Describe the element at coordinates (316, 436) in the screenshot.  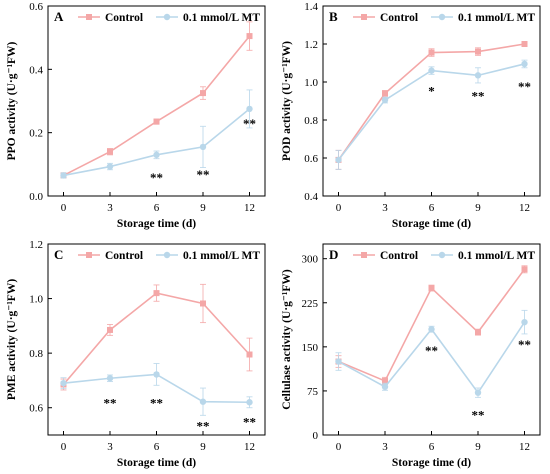
I see `y-tick-label: 0` at that location.